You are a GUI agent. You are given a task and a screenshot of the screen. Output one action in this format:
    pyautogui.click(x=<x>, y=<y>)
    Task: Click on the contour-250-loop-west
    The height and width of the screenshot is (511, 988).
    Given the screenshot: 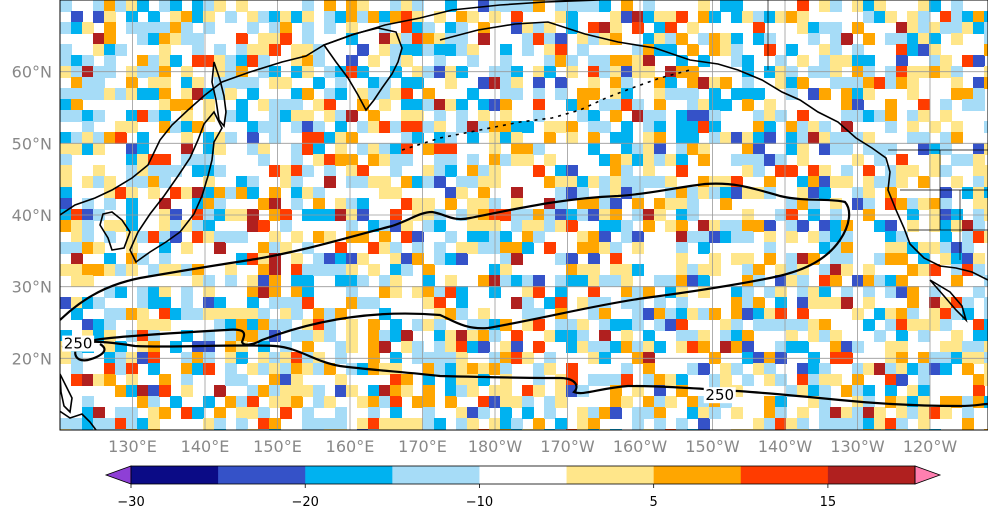 What is the action you would take?
    pyautogui.click(x=90, y=352)
    